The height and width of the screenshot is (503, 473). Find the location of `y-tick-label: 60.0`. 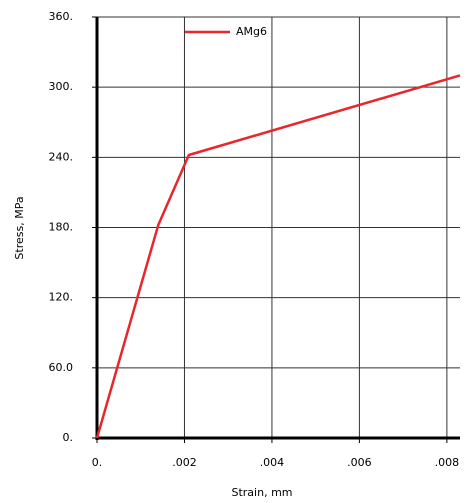

y-tick-label: 60.0 is located at coordinates (61, 367).